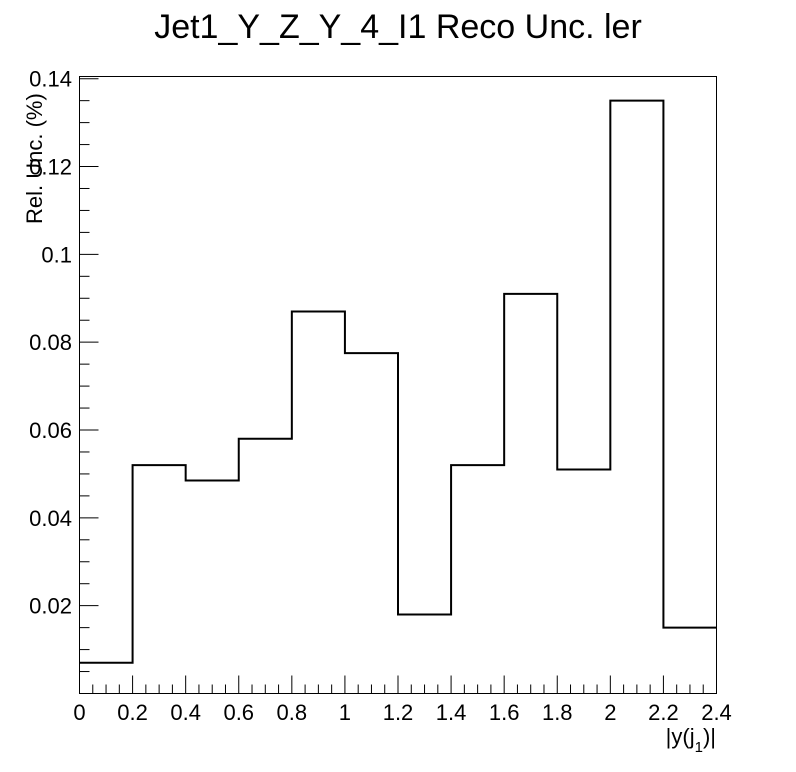 Image resolution: width=796 pixels, height=772 pixels. What do you see at coordinates (50, 518) in the screenshot?
I see `y-tick-label: 0.04` at bounding box center [50, 518].